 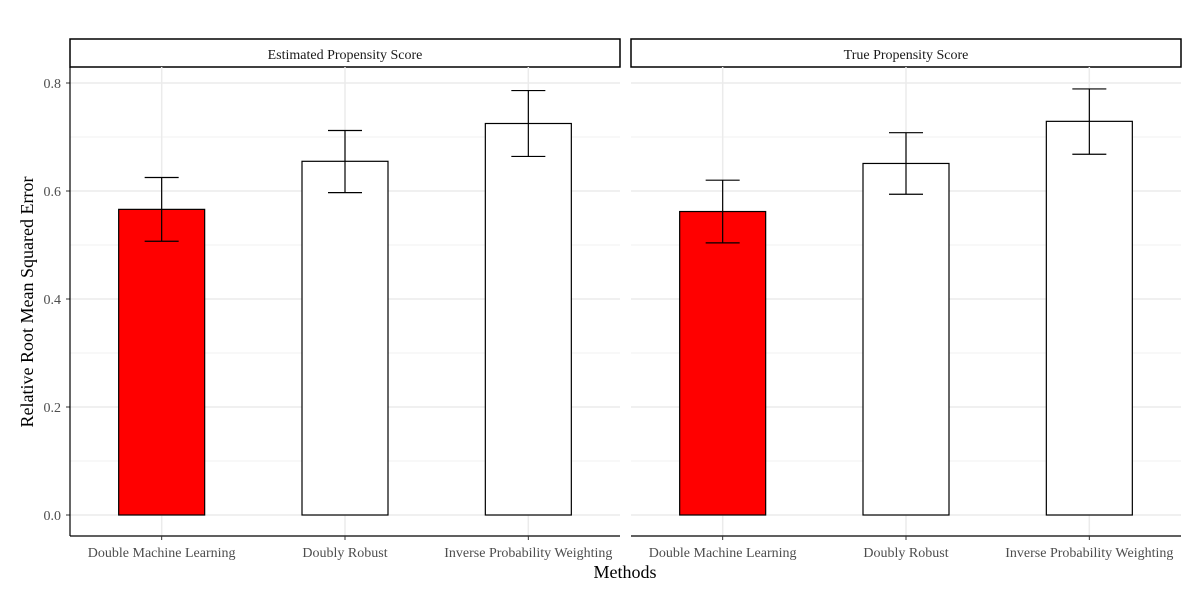 I want to click on y-tick-label: 0.8, so click(x=53, y=84).